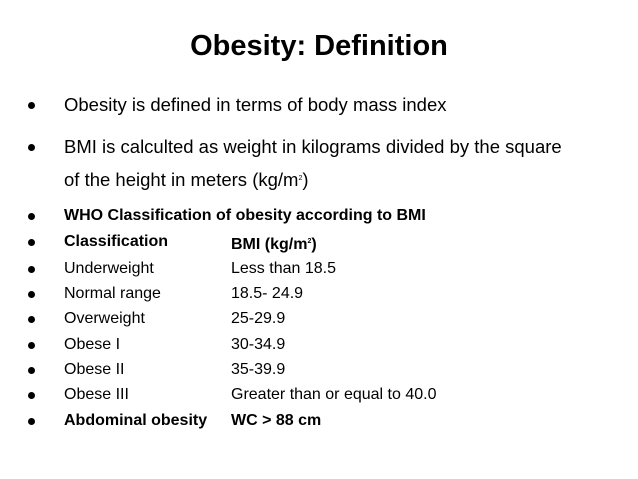  I want to click on waist-circumference-value: WC > 88 cm, so click(276, 420).